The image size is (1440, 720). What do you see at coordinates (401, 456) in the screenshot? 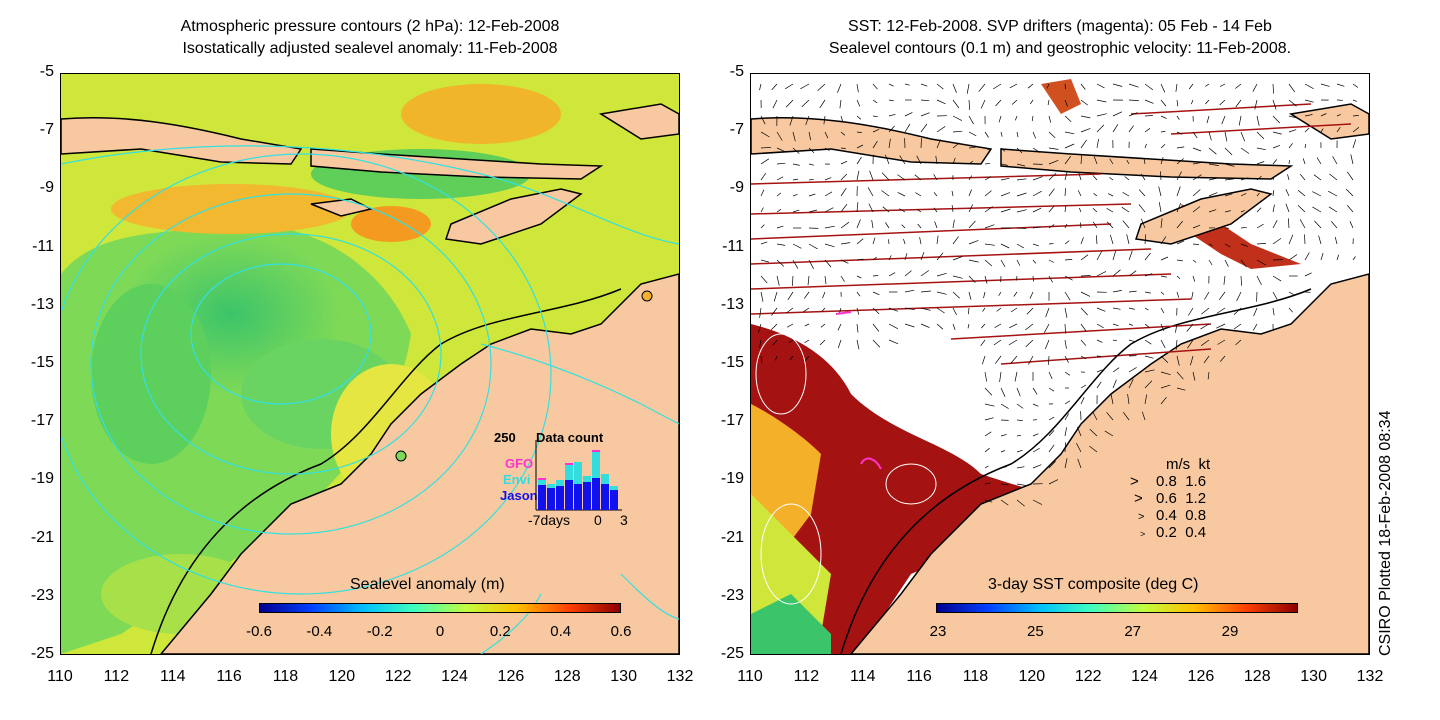
I see `station-marker-a` at bounding box center [401, 456].